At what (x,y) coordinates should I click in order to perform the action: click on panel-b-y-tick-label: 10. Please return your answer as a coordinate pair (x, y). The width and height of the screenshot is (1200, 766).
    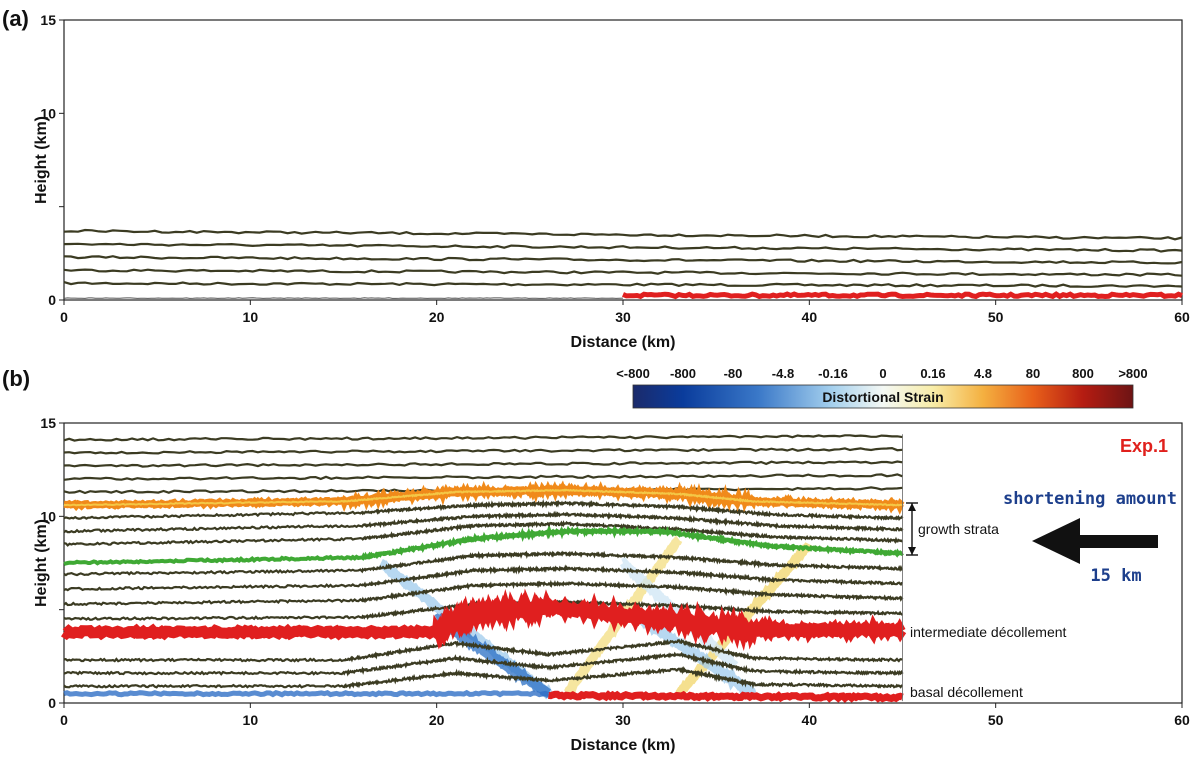
    Looking at the image, I should click on (48, 516).